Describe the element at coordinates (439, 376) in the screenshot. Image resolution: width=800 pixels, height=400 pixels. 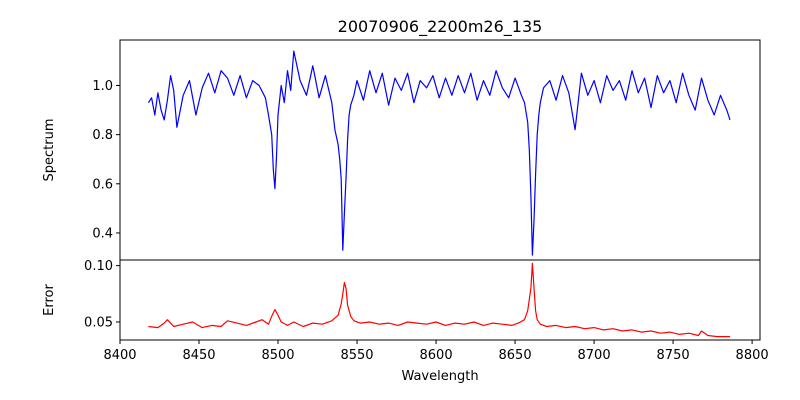
I see `x-axis-label: Wavelength` at that location.